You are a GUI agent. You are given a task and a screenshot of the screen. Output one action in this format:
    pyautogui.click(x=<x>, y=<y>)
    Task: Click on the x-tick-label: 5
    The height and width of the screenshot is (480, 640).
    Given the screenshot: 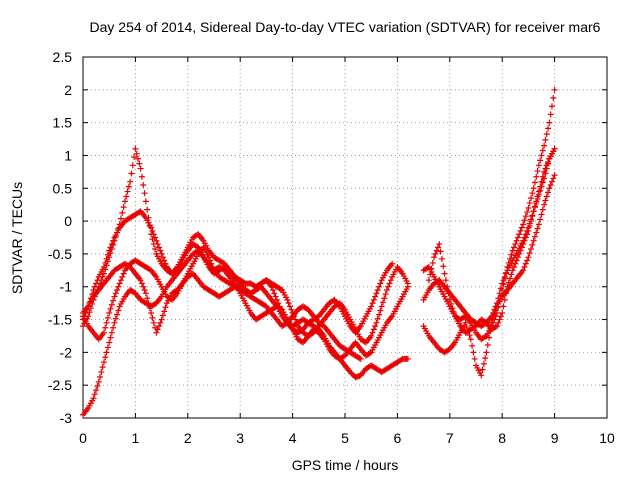 What is the action you would take?
    pyautogui.click(x=345, y=438)
    